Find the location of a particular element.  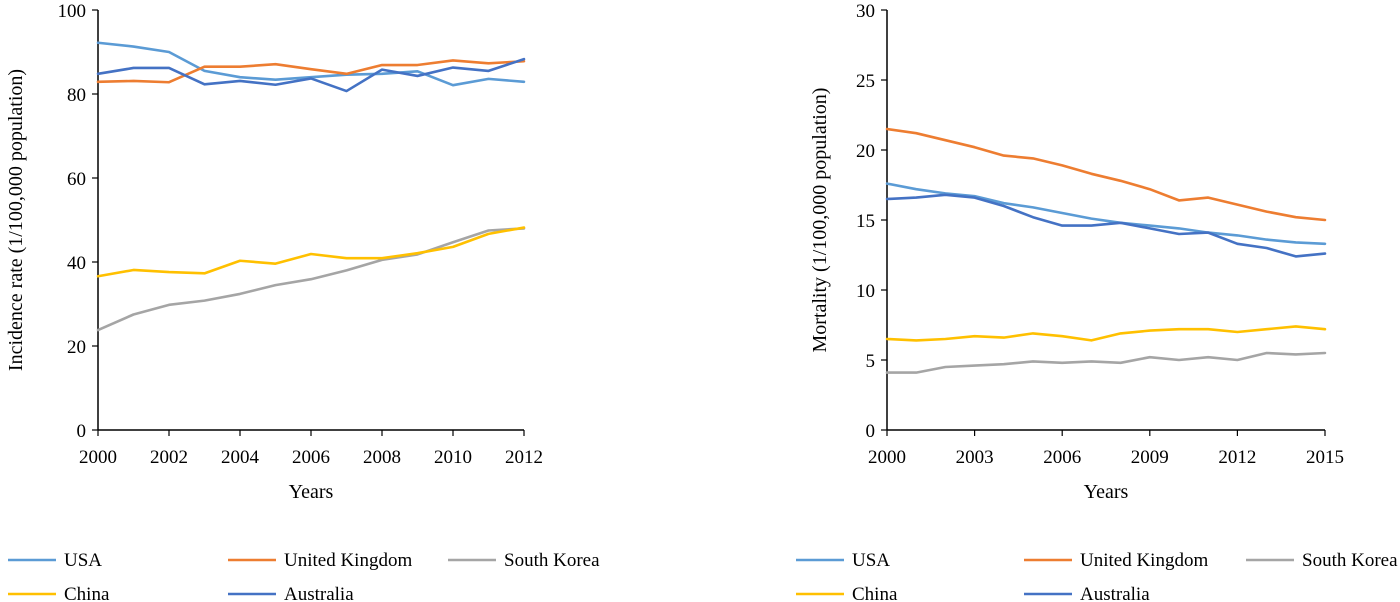

y-tick-label: 100 is located at coordinates (72, 11).